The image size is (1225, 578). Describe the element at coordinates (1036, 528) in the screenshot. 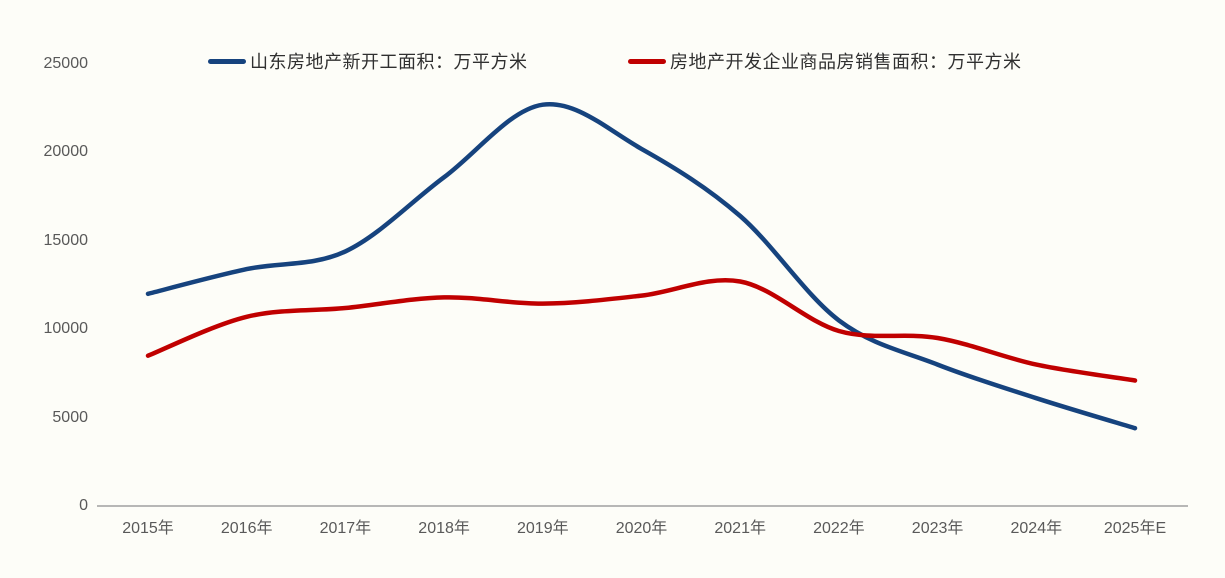

I see `x-axis-tick-label: 2024年` at that location.